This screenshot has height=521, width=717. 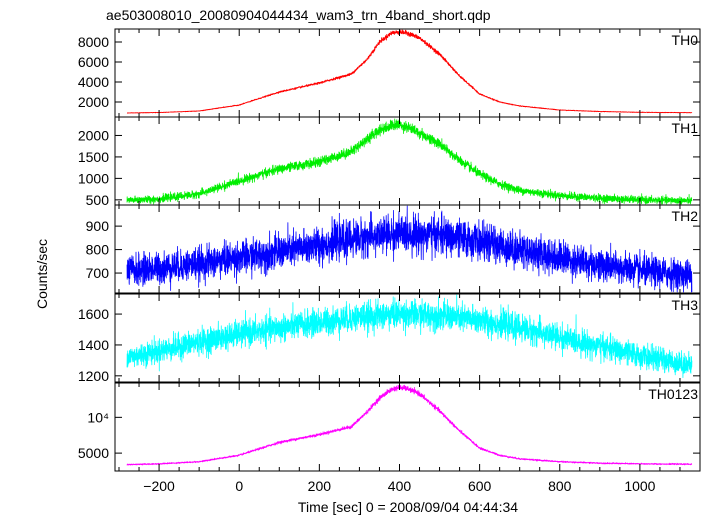 I want to click on series-line-th3, so click(x=409, y=336).